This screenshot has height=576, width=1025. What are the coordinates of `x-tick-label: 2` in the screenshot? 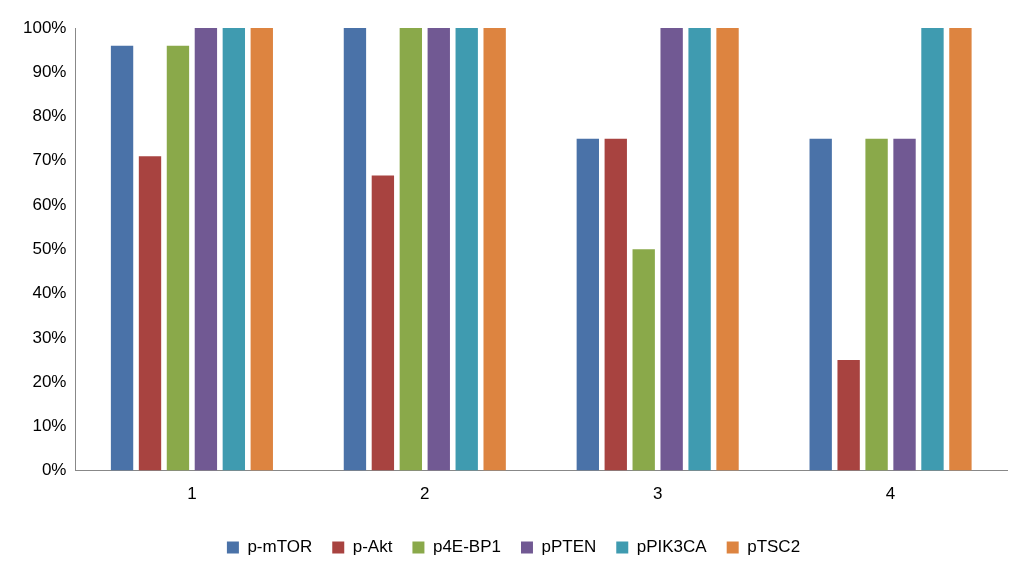 It's located at (425, 494).